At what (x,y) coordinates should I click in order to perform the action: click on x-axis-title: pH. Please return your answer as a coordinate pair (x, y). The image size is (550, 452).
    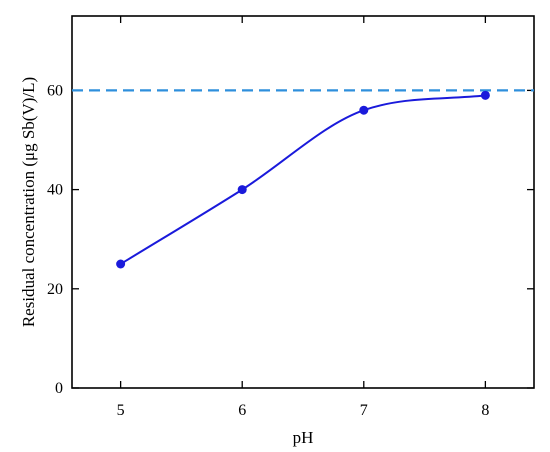
    Looking at the image, I should click on (303, 437).